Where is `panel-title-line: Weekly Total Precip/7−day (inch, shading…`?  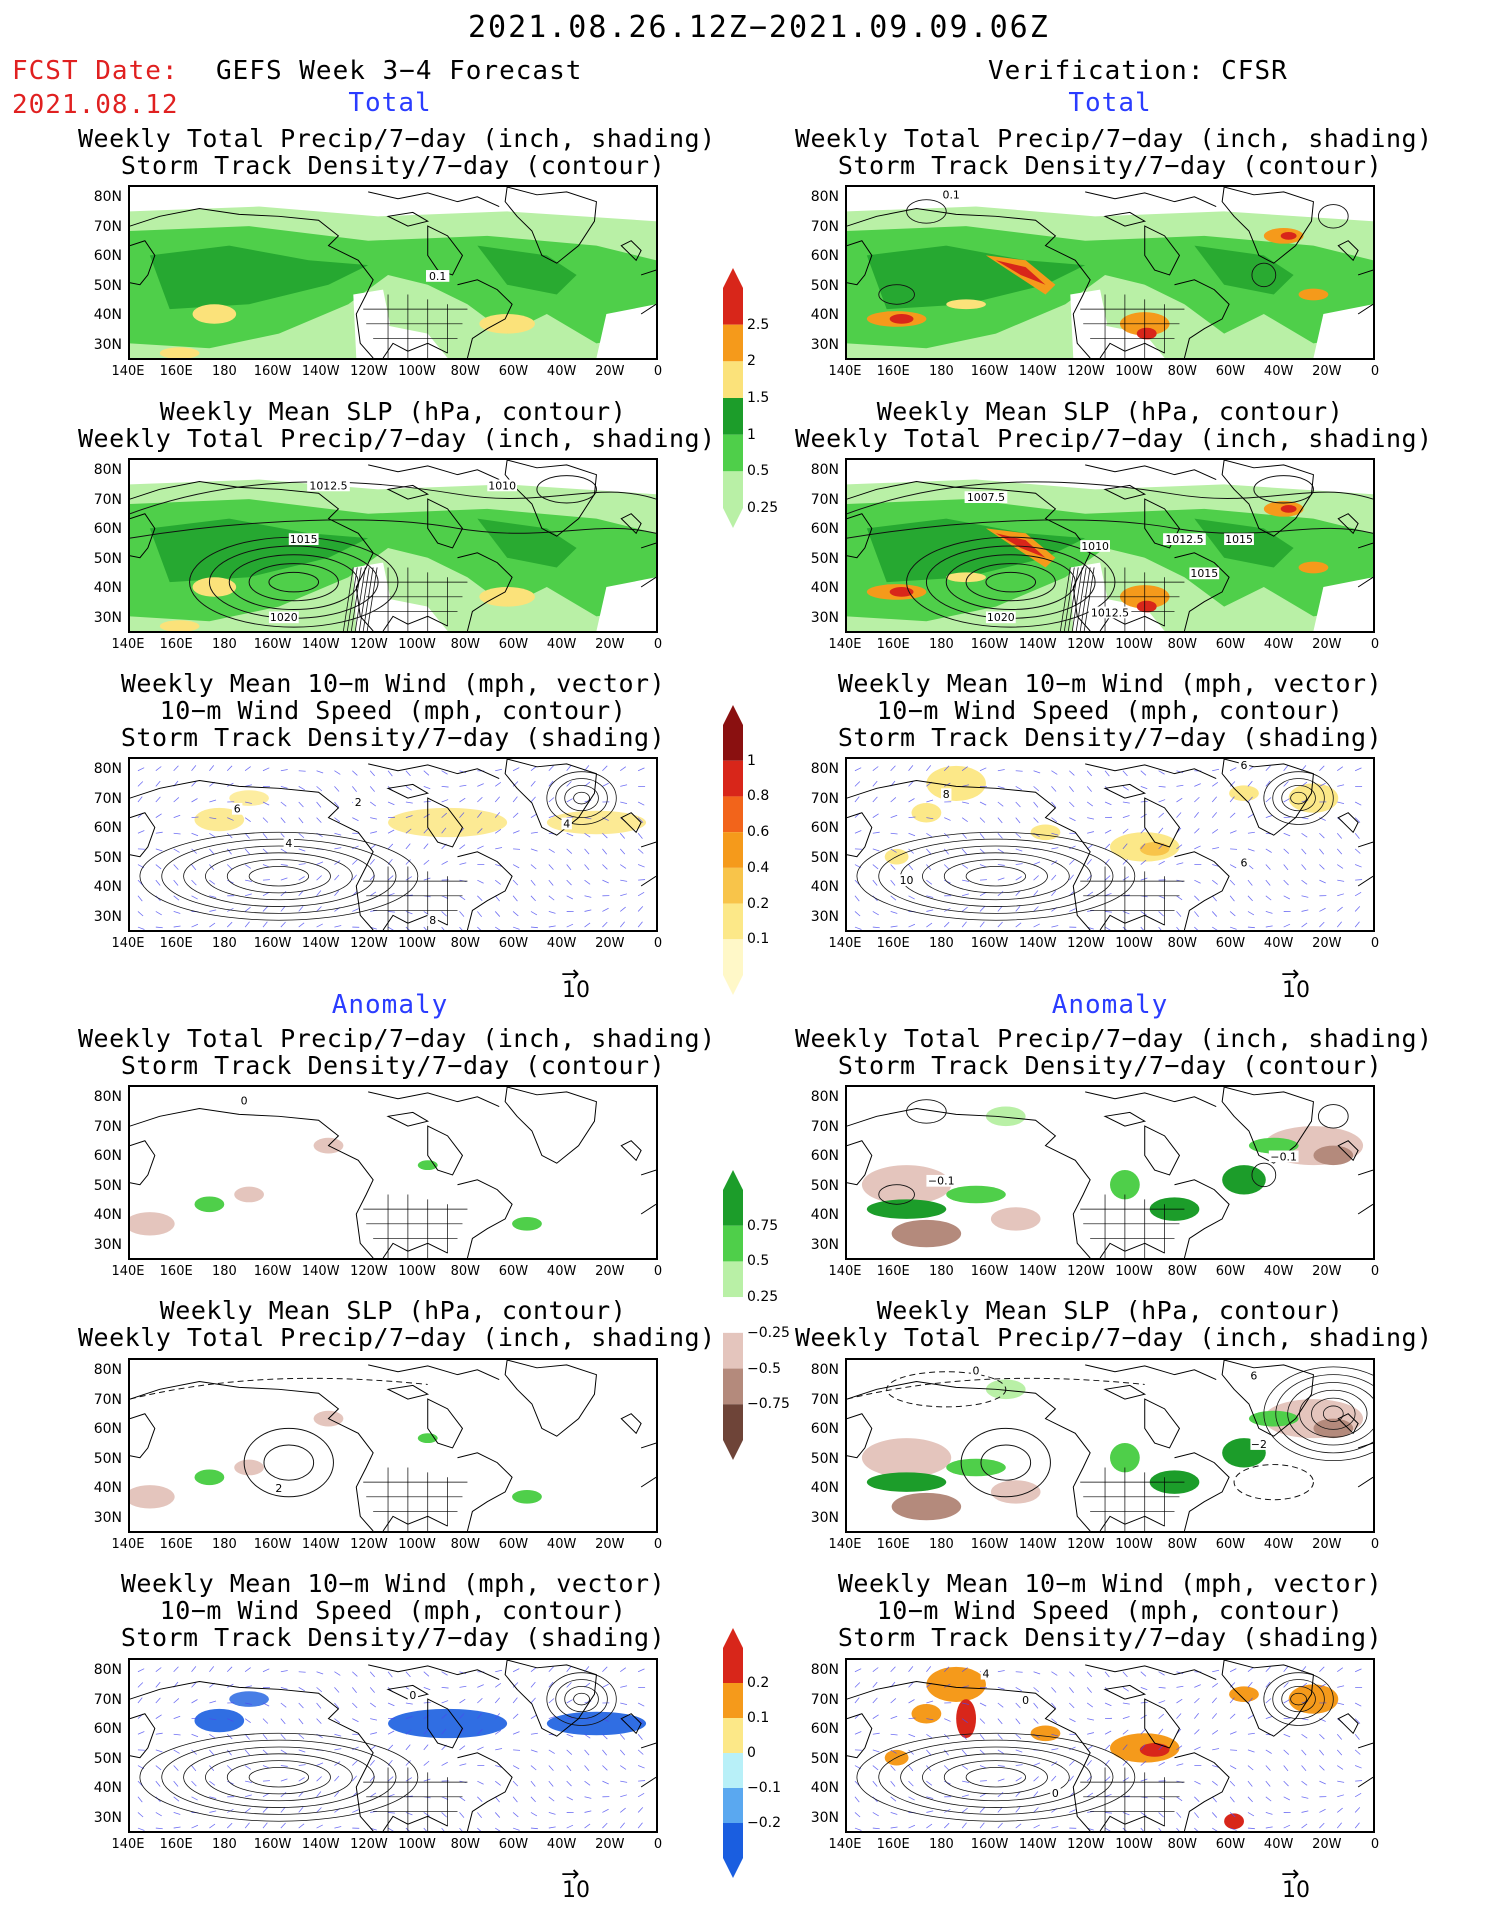 panel-title-line: Weekly Total Precip/7−day (inch, shading… is located at coordinates (397, 138).